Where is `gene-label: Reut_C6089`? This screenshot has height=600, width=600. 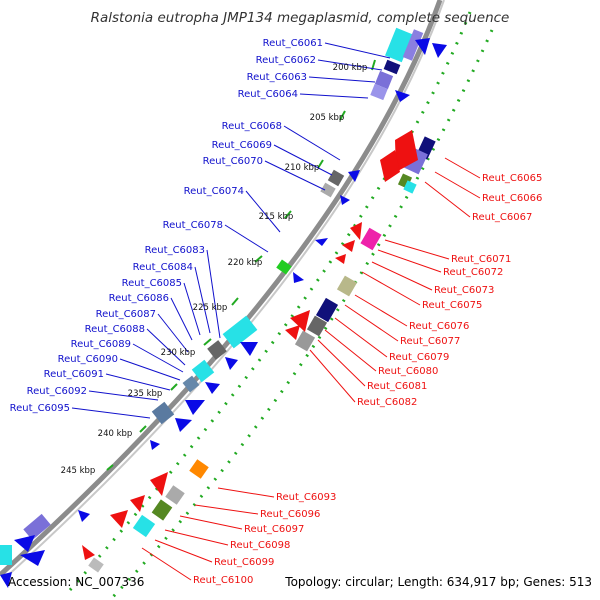
gene-label: Reut_C6089 is located at coordinates (101, 344).